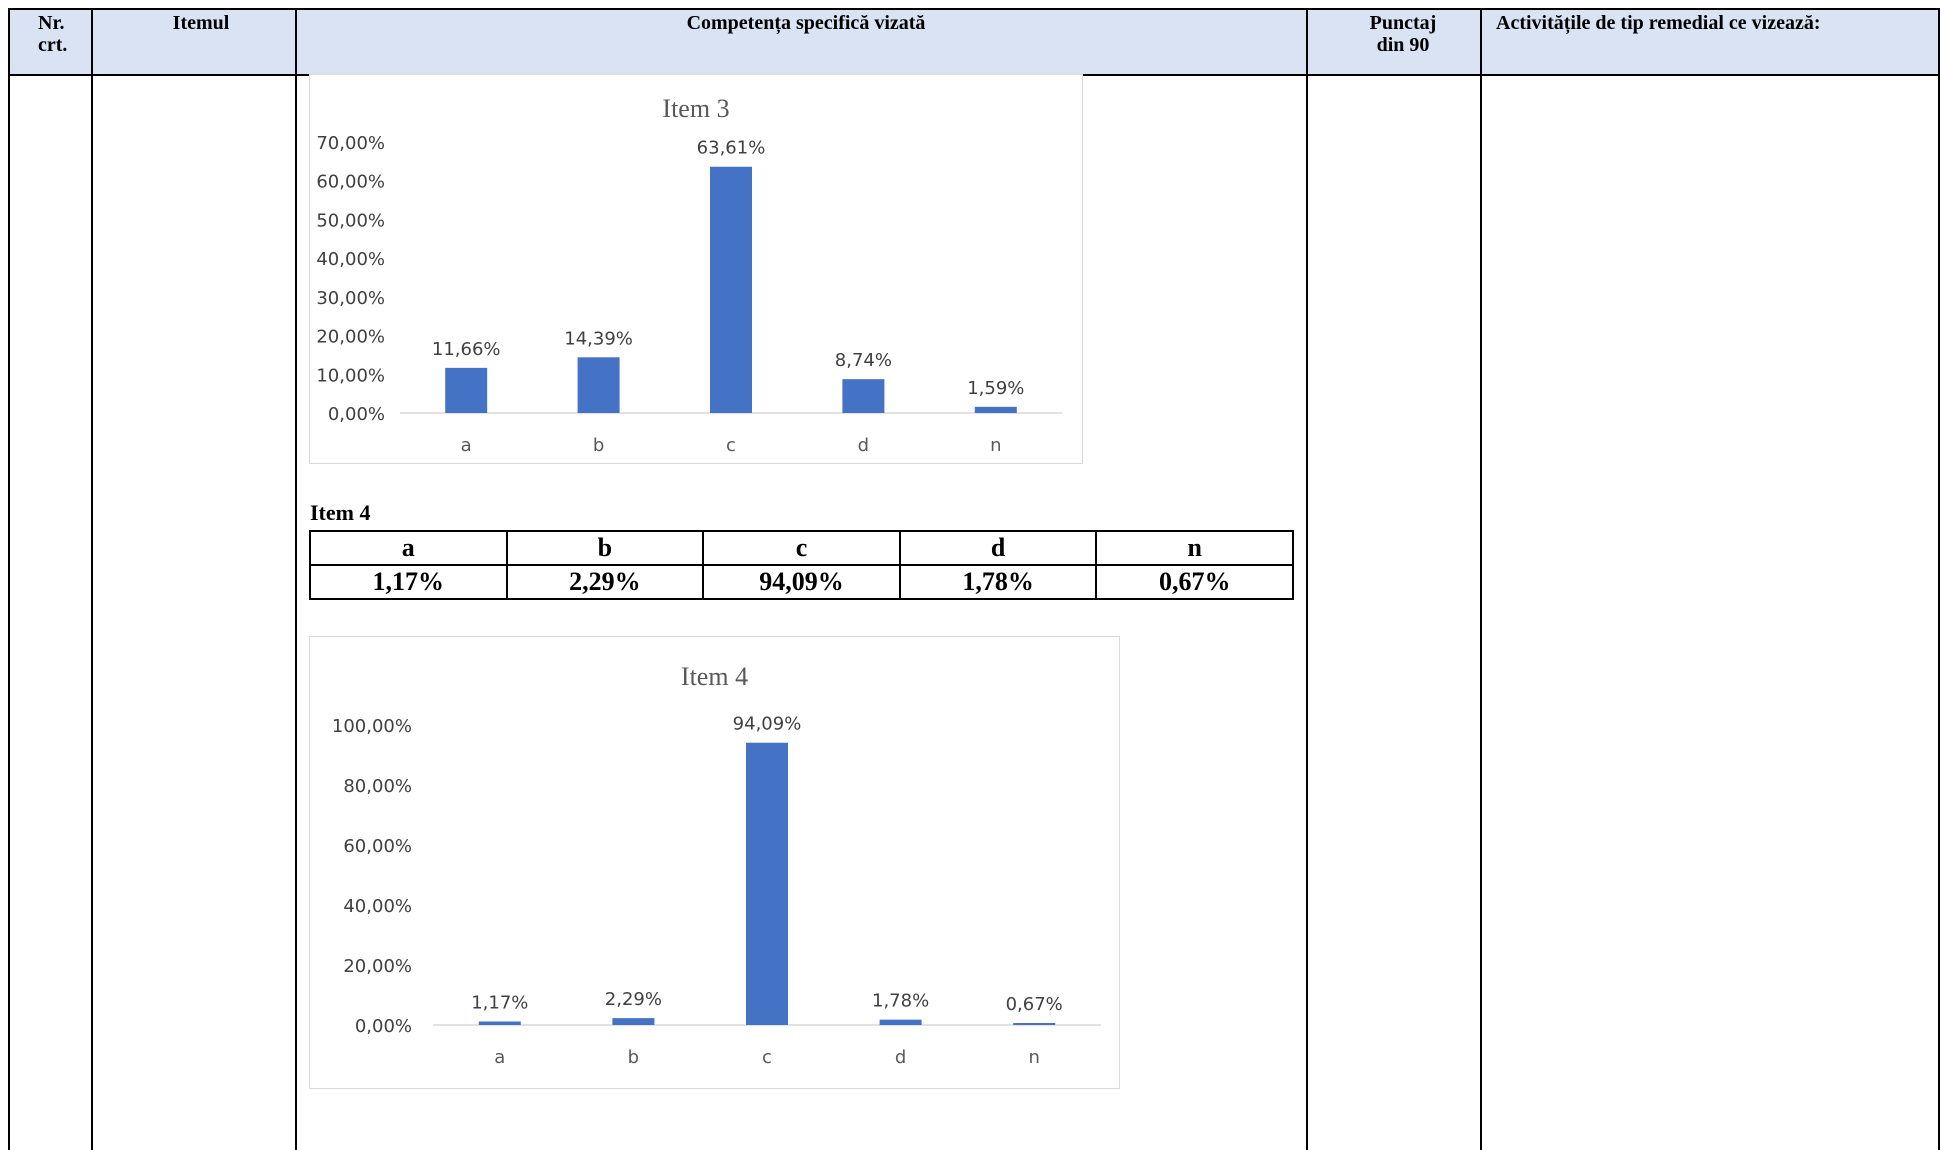  Describe the element at coordinates (201, 23) in the screenshot. I see `header-itemul: Itemul` at that location.